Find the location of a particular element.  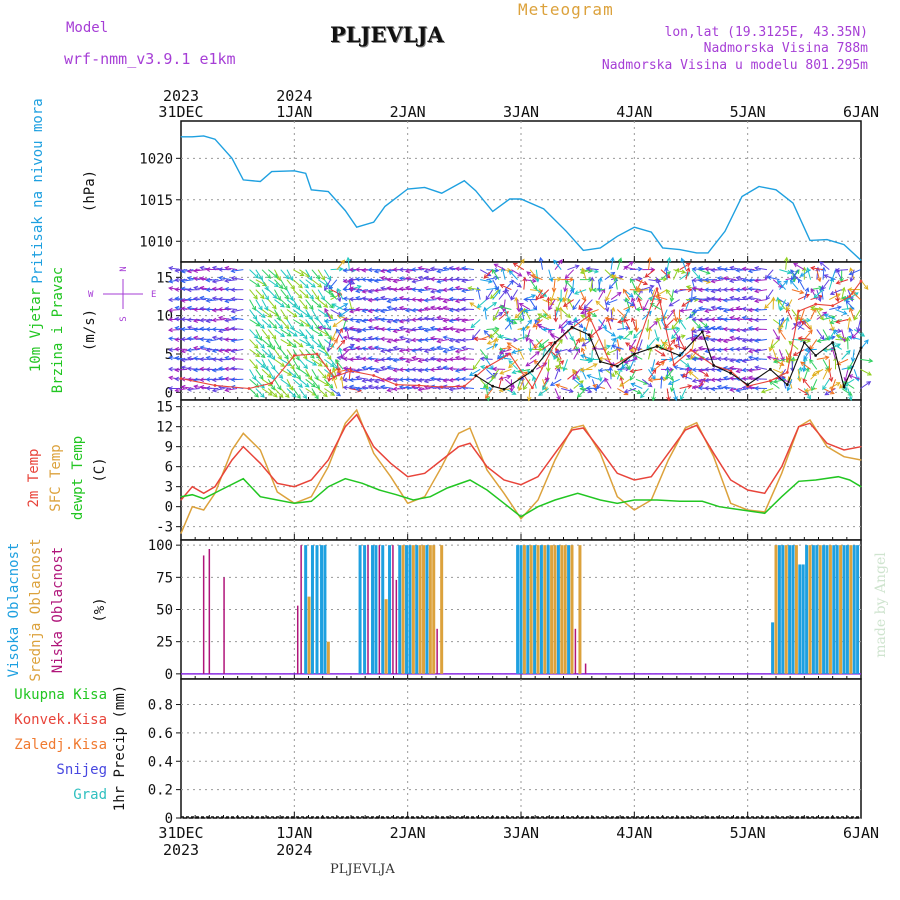

cloud-bar-mid is located at coordinates (328, 657).